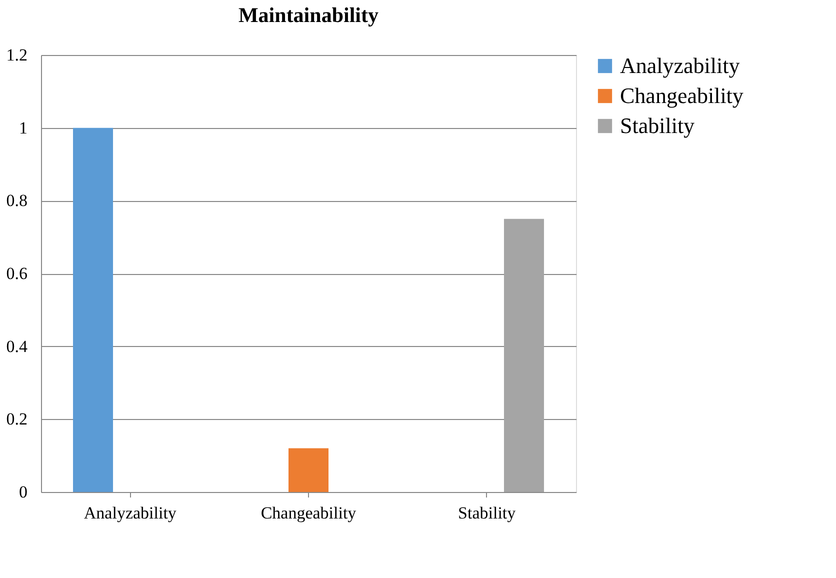 Image resolution: width=836 pixels, height=578 pixels. What do you see at coordinates (682, 95) in the screenshot?
I see `legend-label: Changeability` at bounding box center [682, 95].